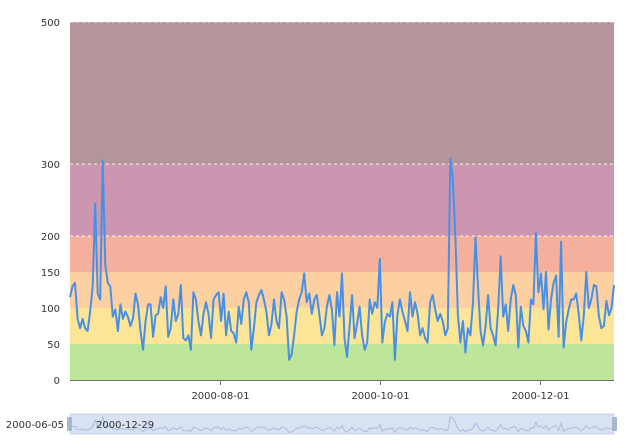 The image size is (640, 448). Describe the element at coordinates (50, 165) in the screenshot. I see `y-tick-label: 300` at that location.